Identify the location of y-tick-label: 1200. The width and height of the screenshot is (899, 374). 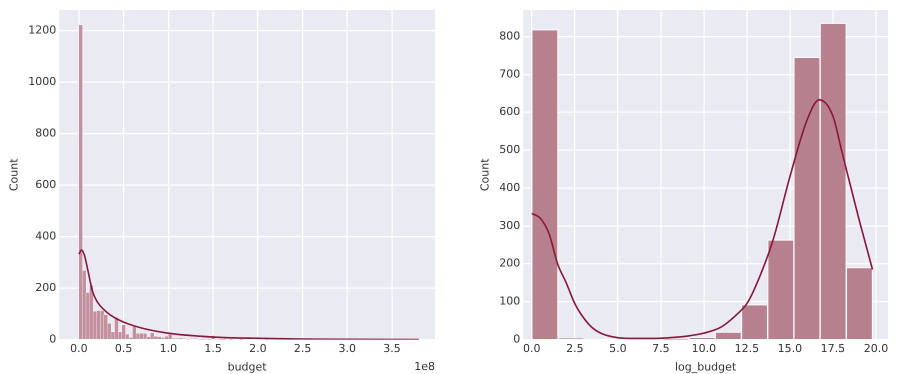
(42, 29).